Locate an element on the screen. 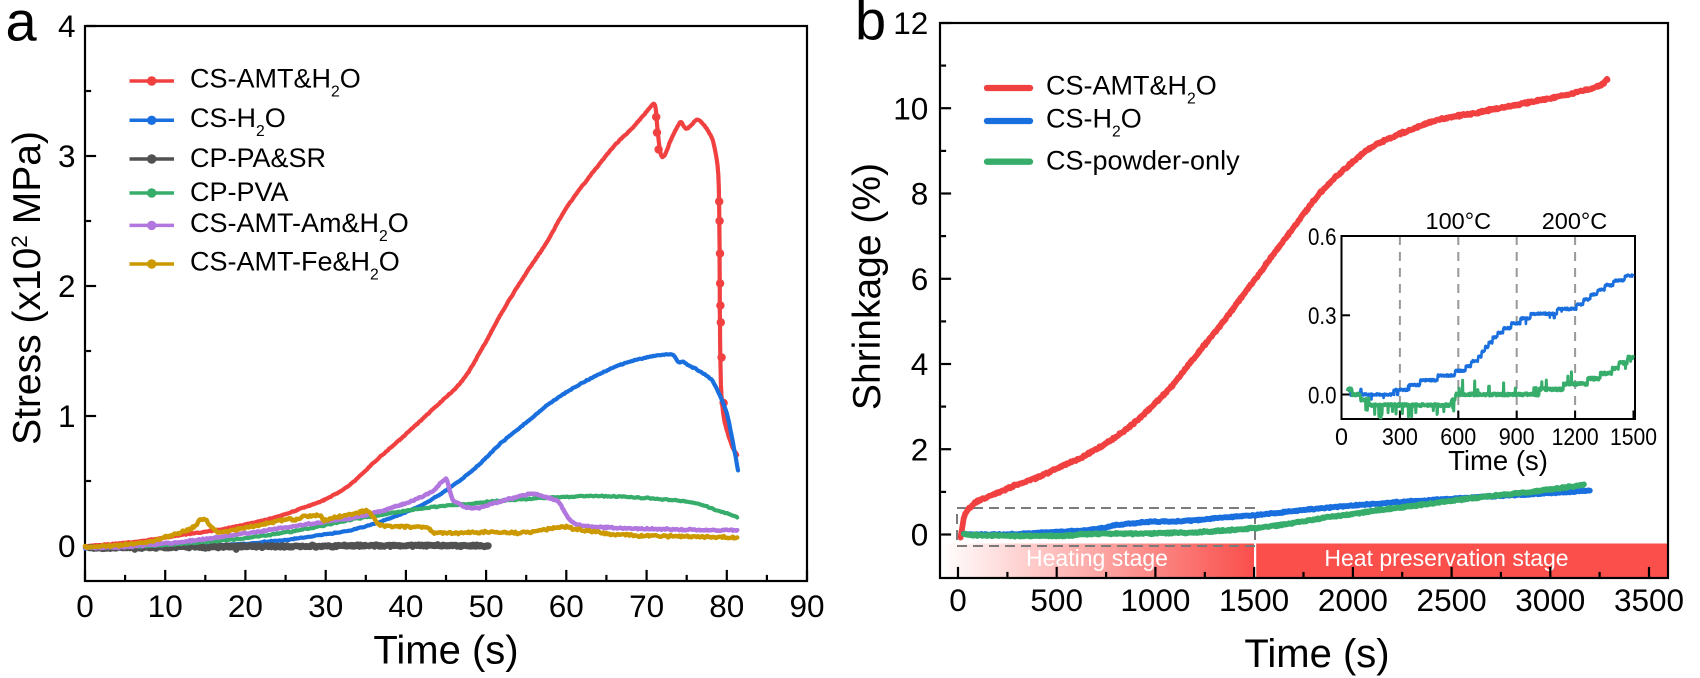  svg-text: 0.6 is located at coordinates (1322, 237).